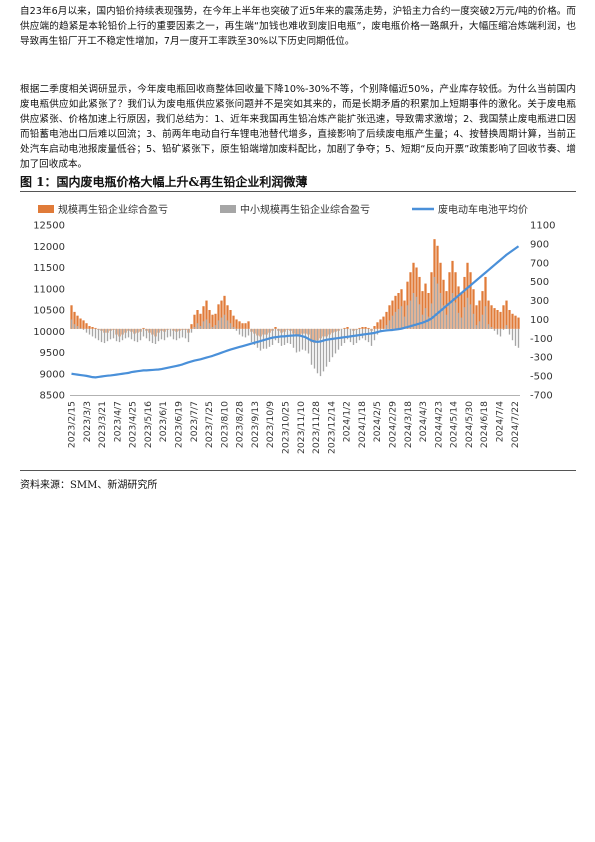 The height and width of the screenshot is (842, 595). What do you see at coordinates (117, 421) in the screenshot?
I see `x-tick-label-3: 2023/4/7` at bounding box center [117, 421].